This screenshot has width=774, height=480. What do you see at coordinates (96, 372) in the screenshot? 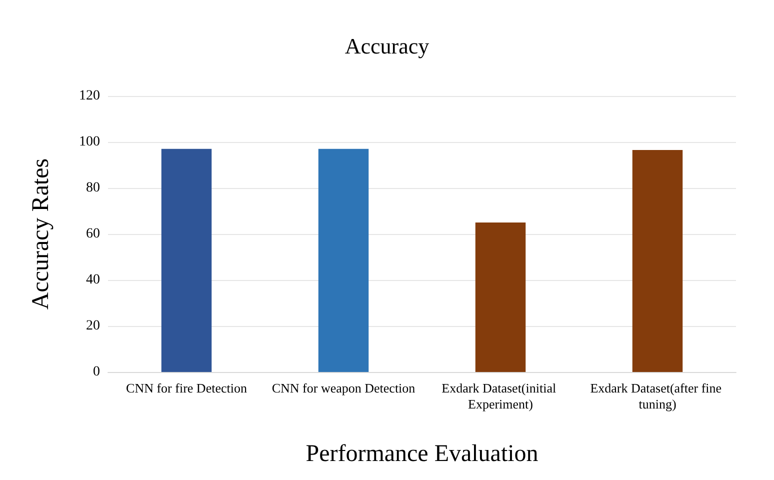
I see `y-tick-label: 0` at bounding box center [96, 372].